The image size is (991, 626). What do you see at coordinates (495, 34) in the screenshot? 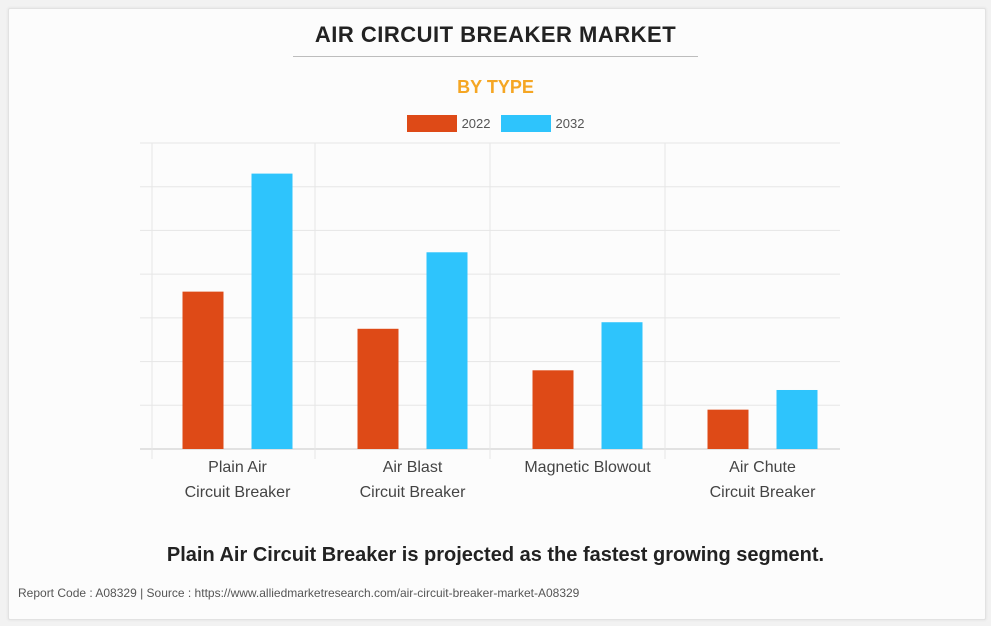
I see `chart-title: AIR CIRCUIT BREAKER MARKET` at bounding box center [495, 34].